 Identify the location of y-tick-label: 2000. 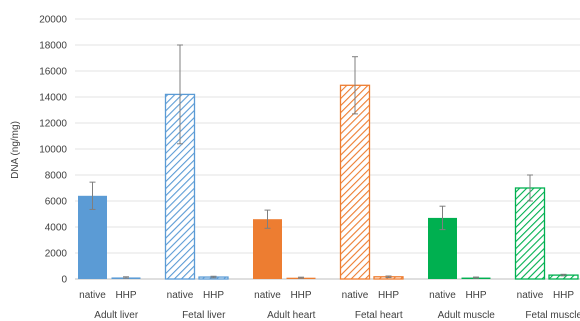
(56, 254).